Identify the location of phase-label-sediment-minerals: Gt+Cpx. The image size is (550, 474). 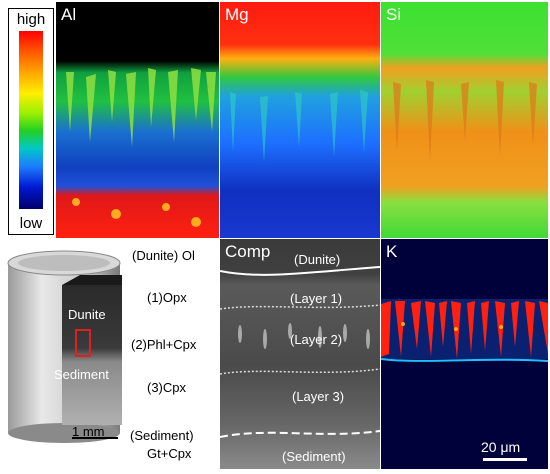
(169, 453).